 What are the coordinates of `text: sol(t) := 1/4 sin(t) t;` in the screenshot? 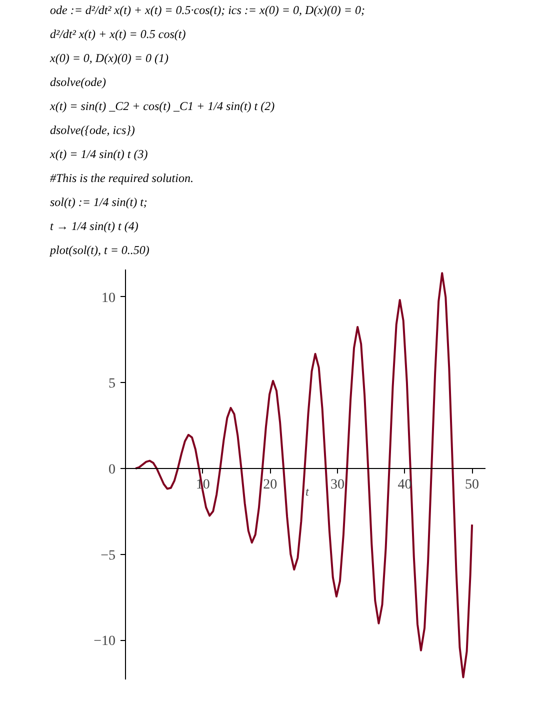 It's located at (99, 202).